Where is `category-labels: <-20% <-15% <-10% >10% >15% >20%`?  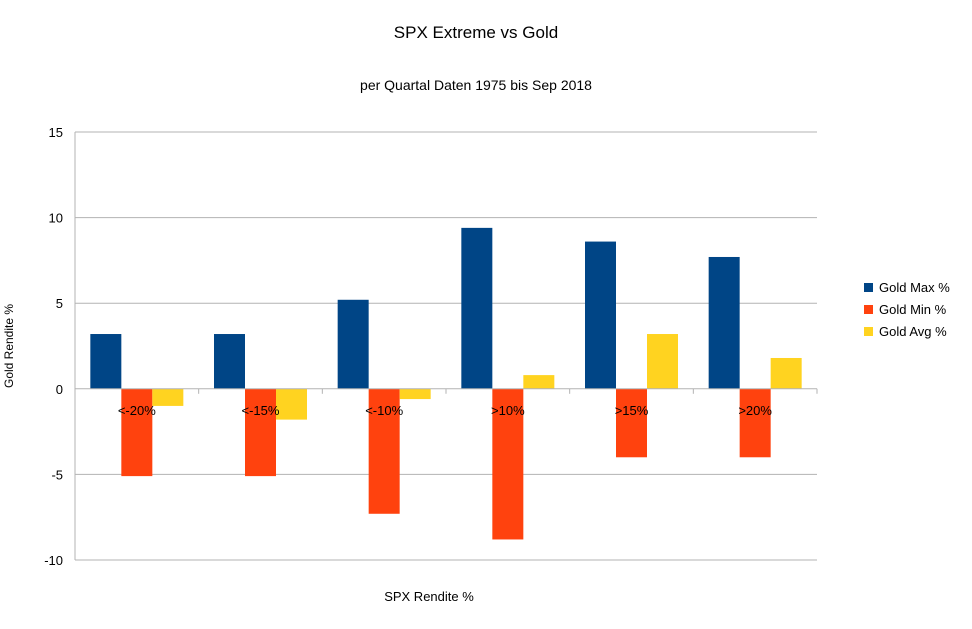
category-labels: <-20% <-15% <-10% >10% >15% >20% is located at coordinates (445, 410).